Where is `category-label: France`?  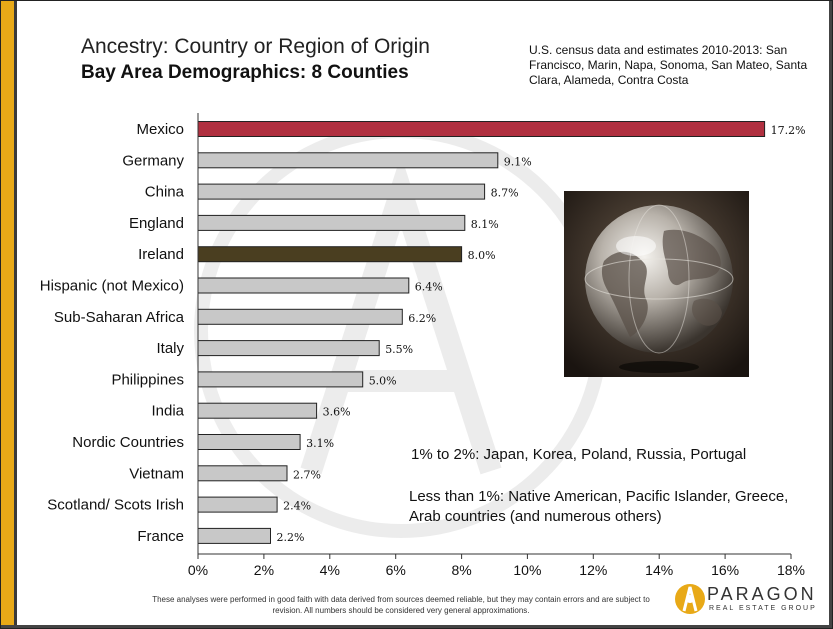 category-label: France is located at coordinates (160, 536).